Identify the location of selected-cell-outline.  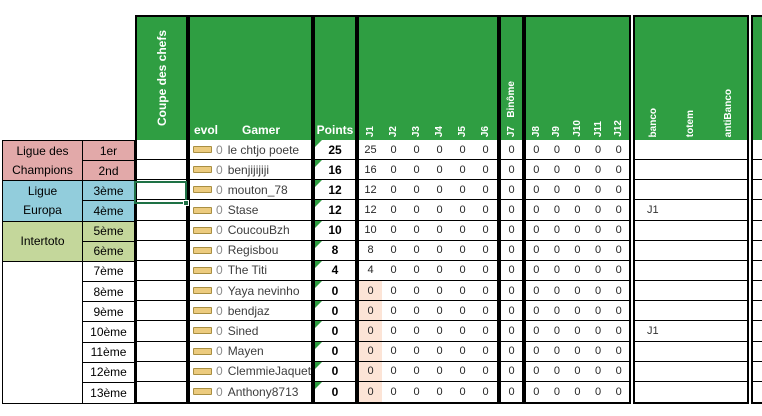
(161, 193).